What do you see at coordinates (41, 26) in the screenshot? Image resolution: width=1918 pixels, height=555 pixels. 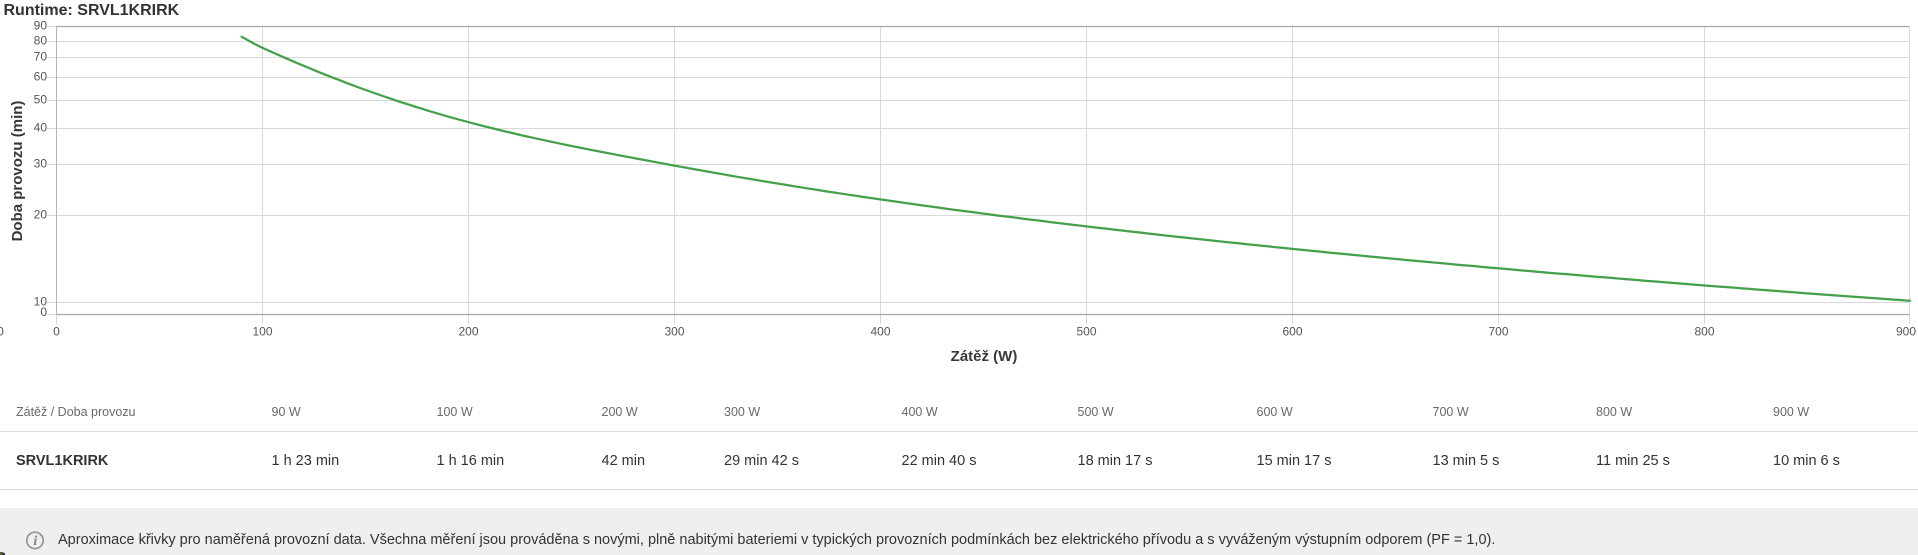 I see `svg-text: 90` at bounding box center [41, 26].